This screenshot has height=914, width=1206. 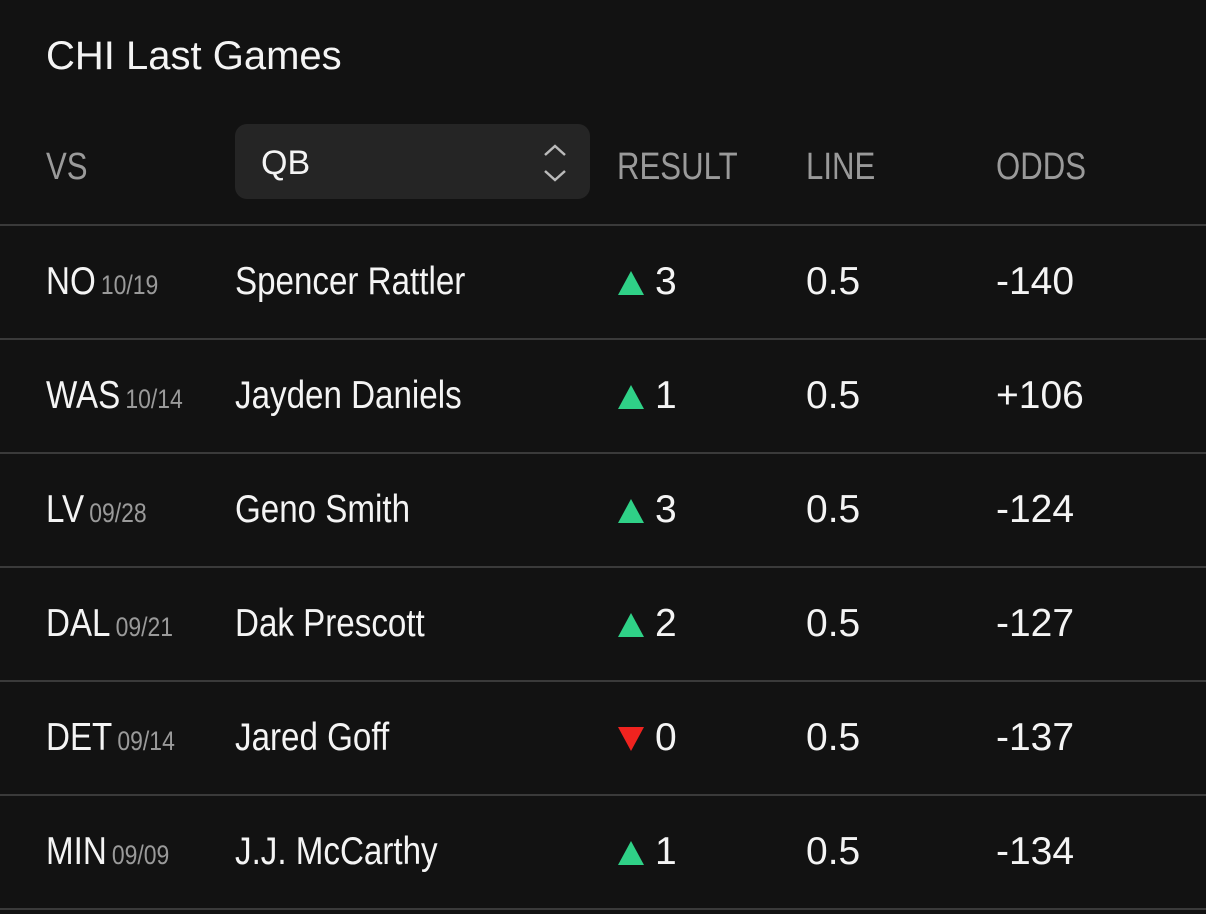 What do you see at coordinates (76, 851) in the screenshot?
I see `team: MIN` at bounding box center [76, 851].